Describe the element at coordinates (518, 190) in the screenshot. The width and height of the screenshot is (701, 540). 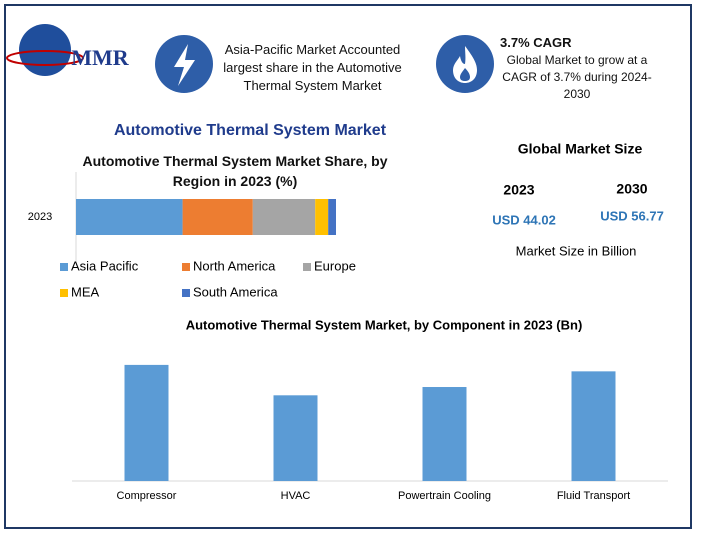
I see `year: 2023` at that location.